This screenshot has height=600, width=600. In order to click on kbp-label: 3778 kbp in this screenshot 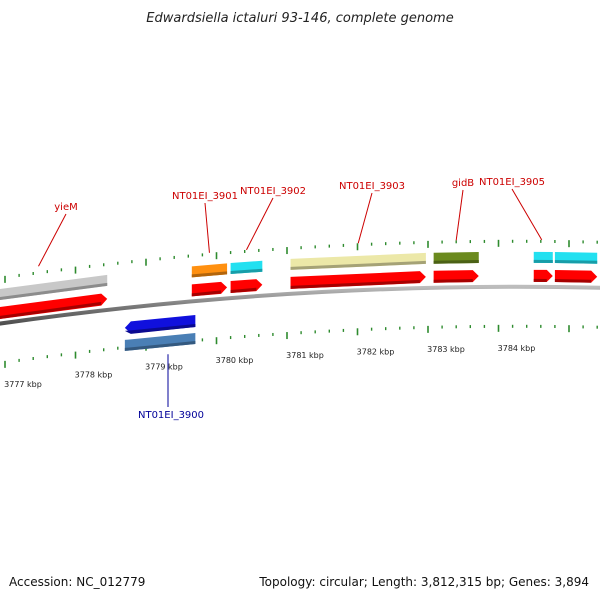, I will do `click(94, 375)`.